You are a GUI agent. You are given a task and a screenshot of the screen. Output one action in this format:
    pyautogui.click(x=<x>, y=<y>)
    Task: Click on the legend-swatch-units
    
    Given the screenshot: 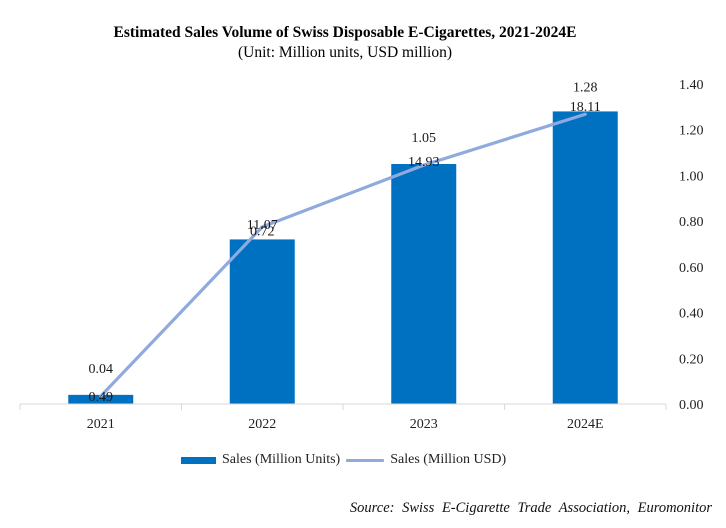 What is the action you would take?
    pyautogui.click(x=198, y=460)
    